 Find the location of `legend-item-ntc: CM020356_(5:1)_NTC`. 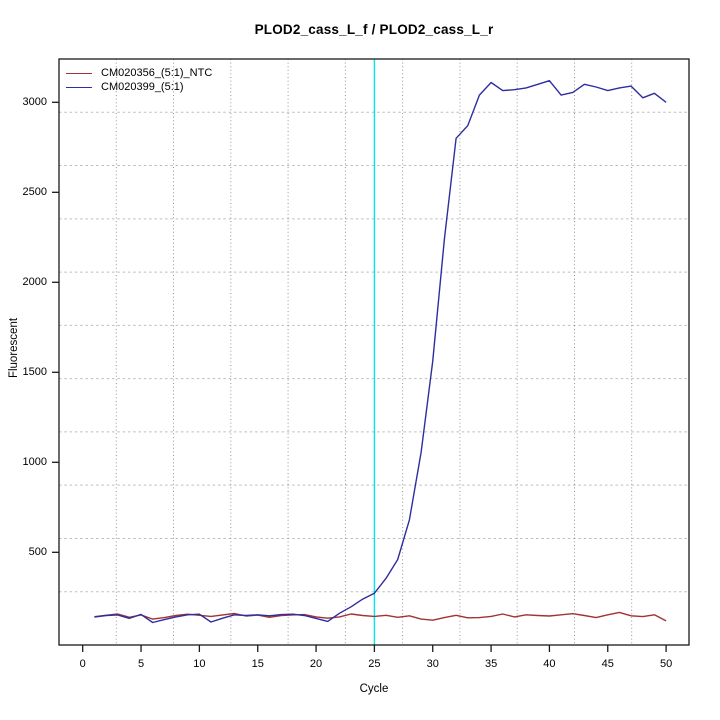

legend-item-ntc: CM020356_(5:1)_NTC is located at coordinates (139, 73).